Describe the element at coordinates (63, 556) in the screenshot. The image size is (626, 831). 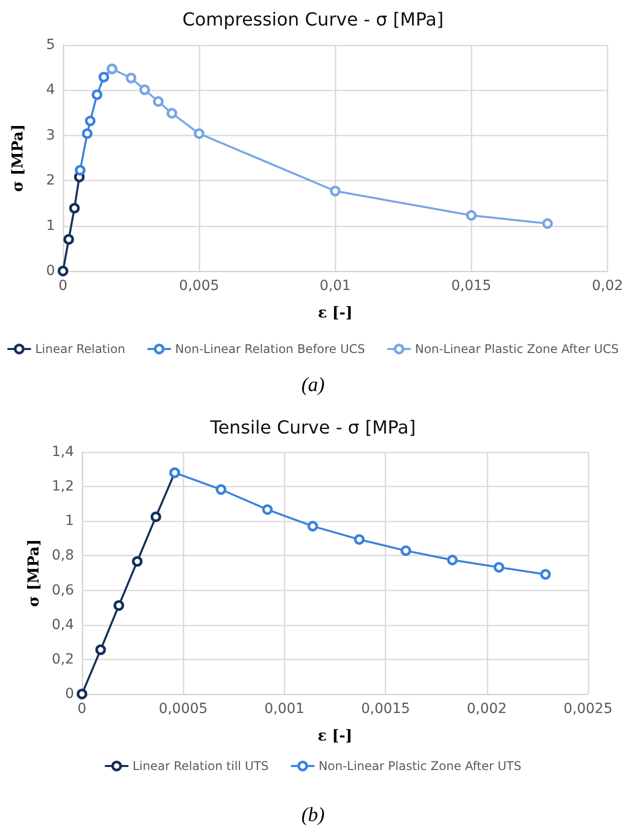
I see `y-tick-label: 0,8` at that location.